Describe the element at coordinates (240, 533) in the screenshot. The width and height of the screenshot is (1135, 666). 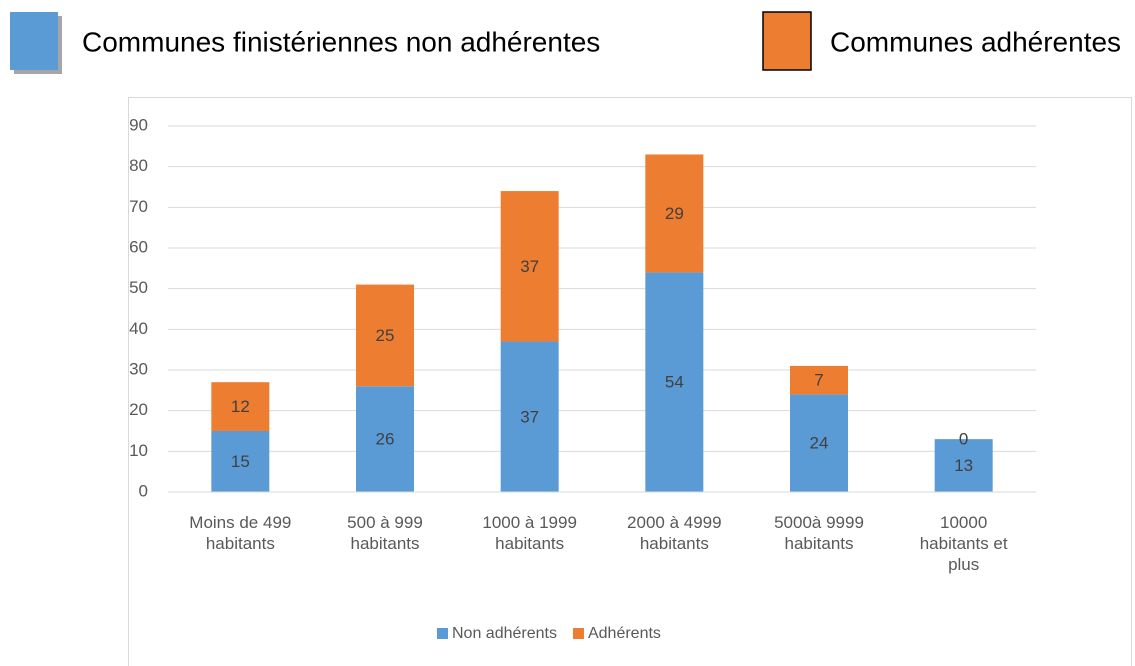
I see `x-tick-label: Moins de 499 habitants` at that location.